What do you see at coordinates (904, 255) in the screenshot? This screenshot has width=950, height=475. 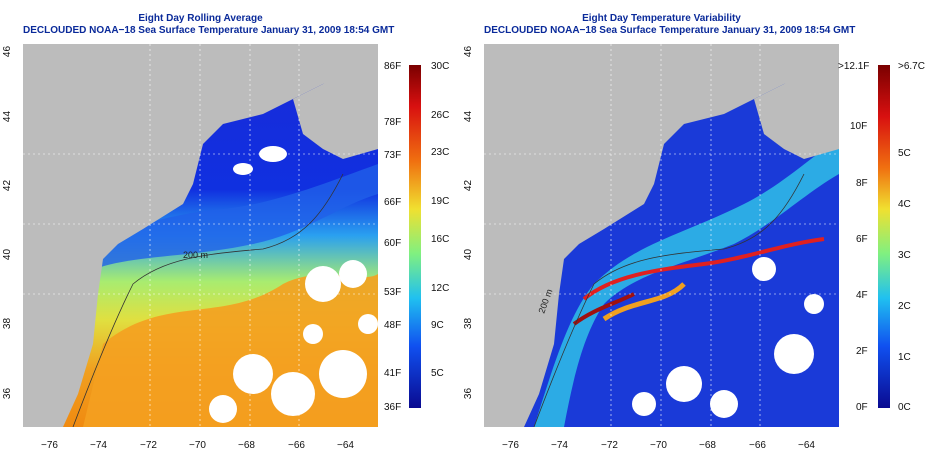 I see `right-cbar-c-label: 3C` at bounding box center [904, 255].